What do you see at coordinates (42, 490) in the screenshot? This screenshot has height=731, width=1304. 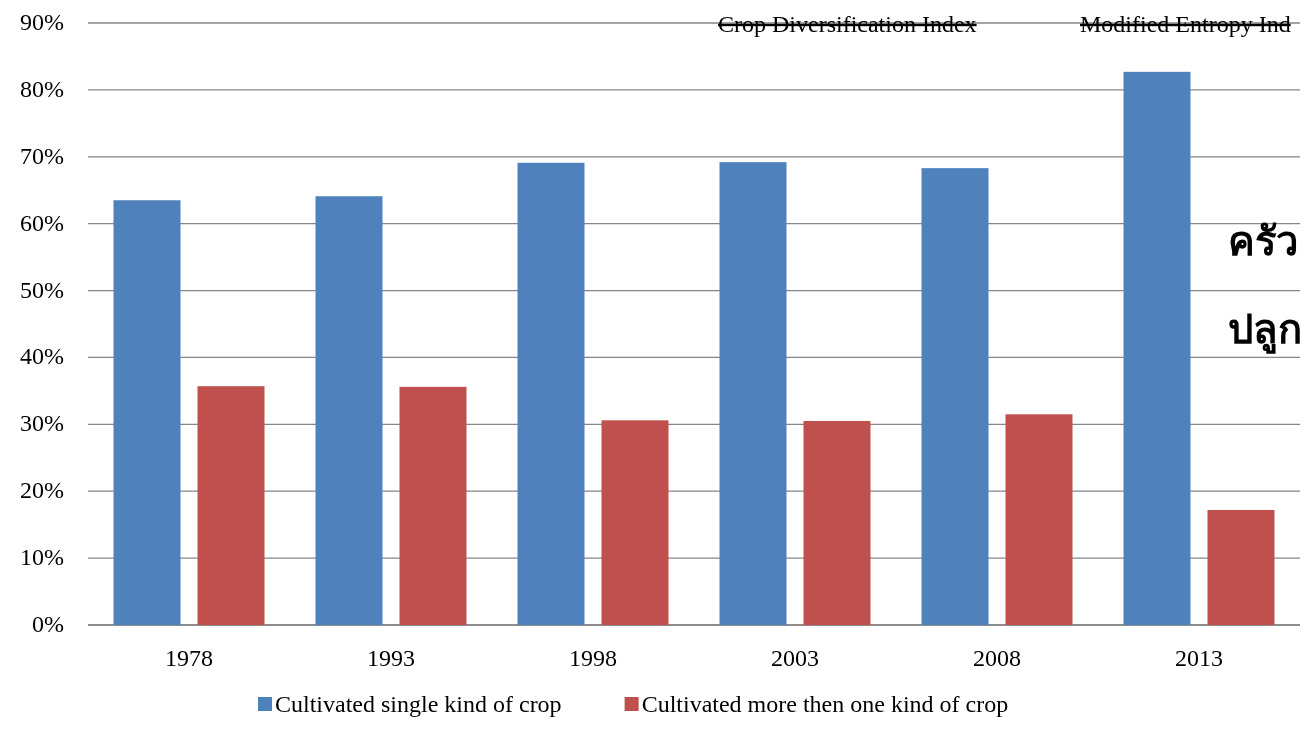 I see `y-tick-label: 20%` at bounding box center [42, 490].